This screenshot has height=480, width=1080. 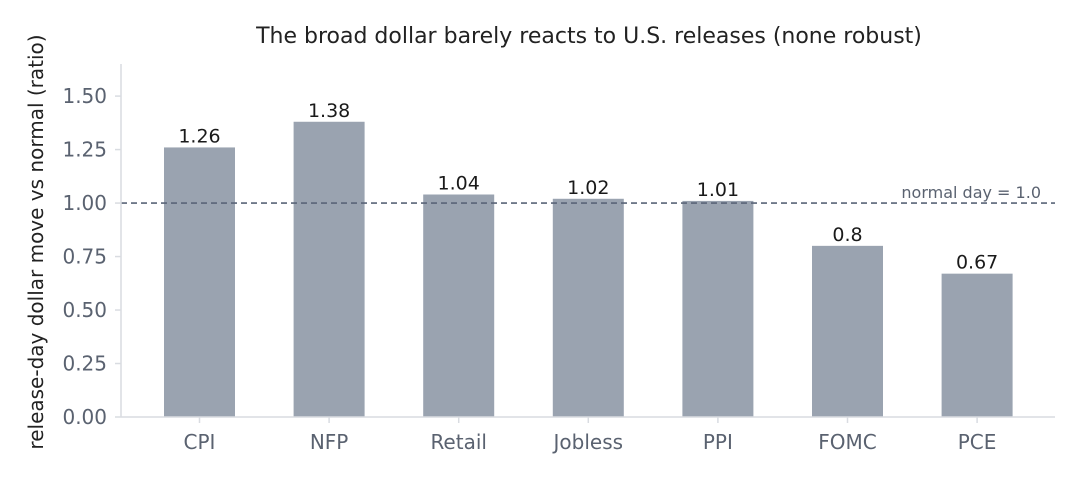 I want to click on bar-nfp, so click(x=329, y=269).